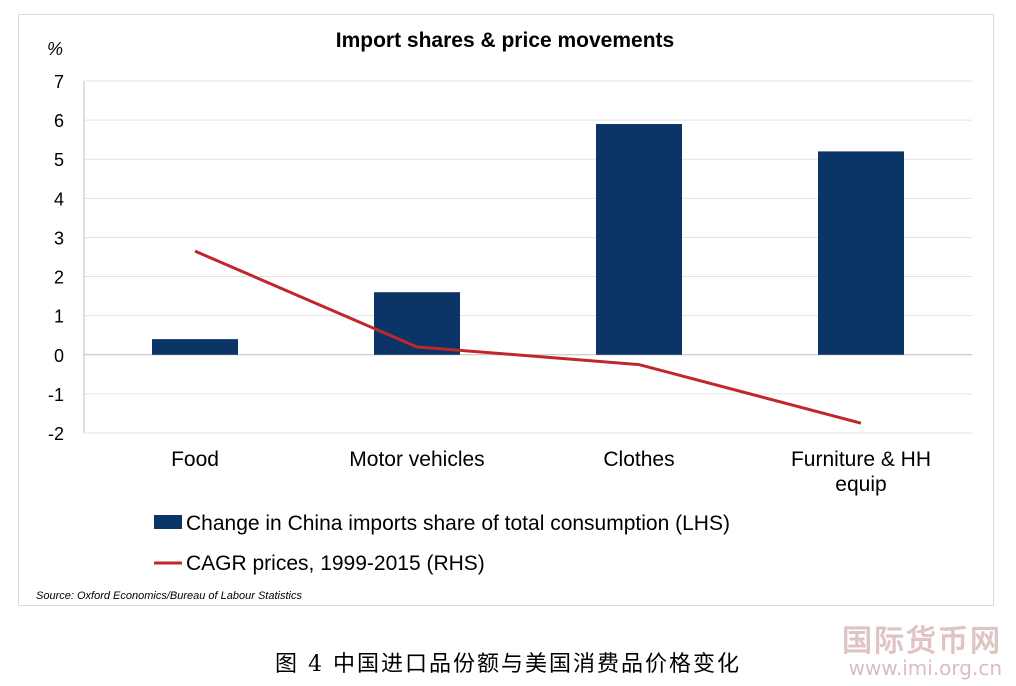  What do you see at coordinates (59, 317) in the screenshot?
I see `y-tick-label: 1` at bounding box center [59, 317].